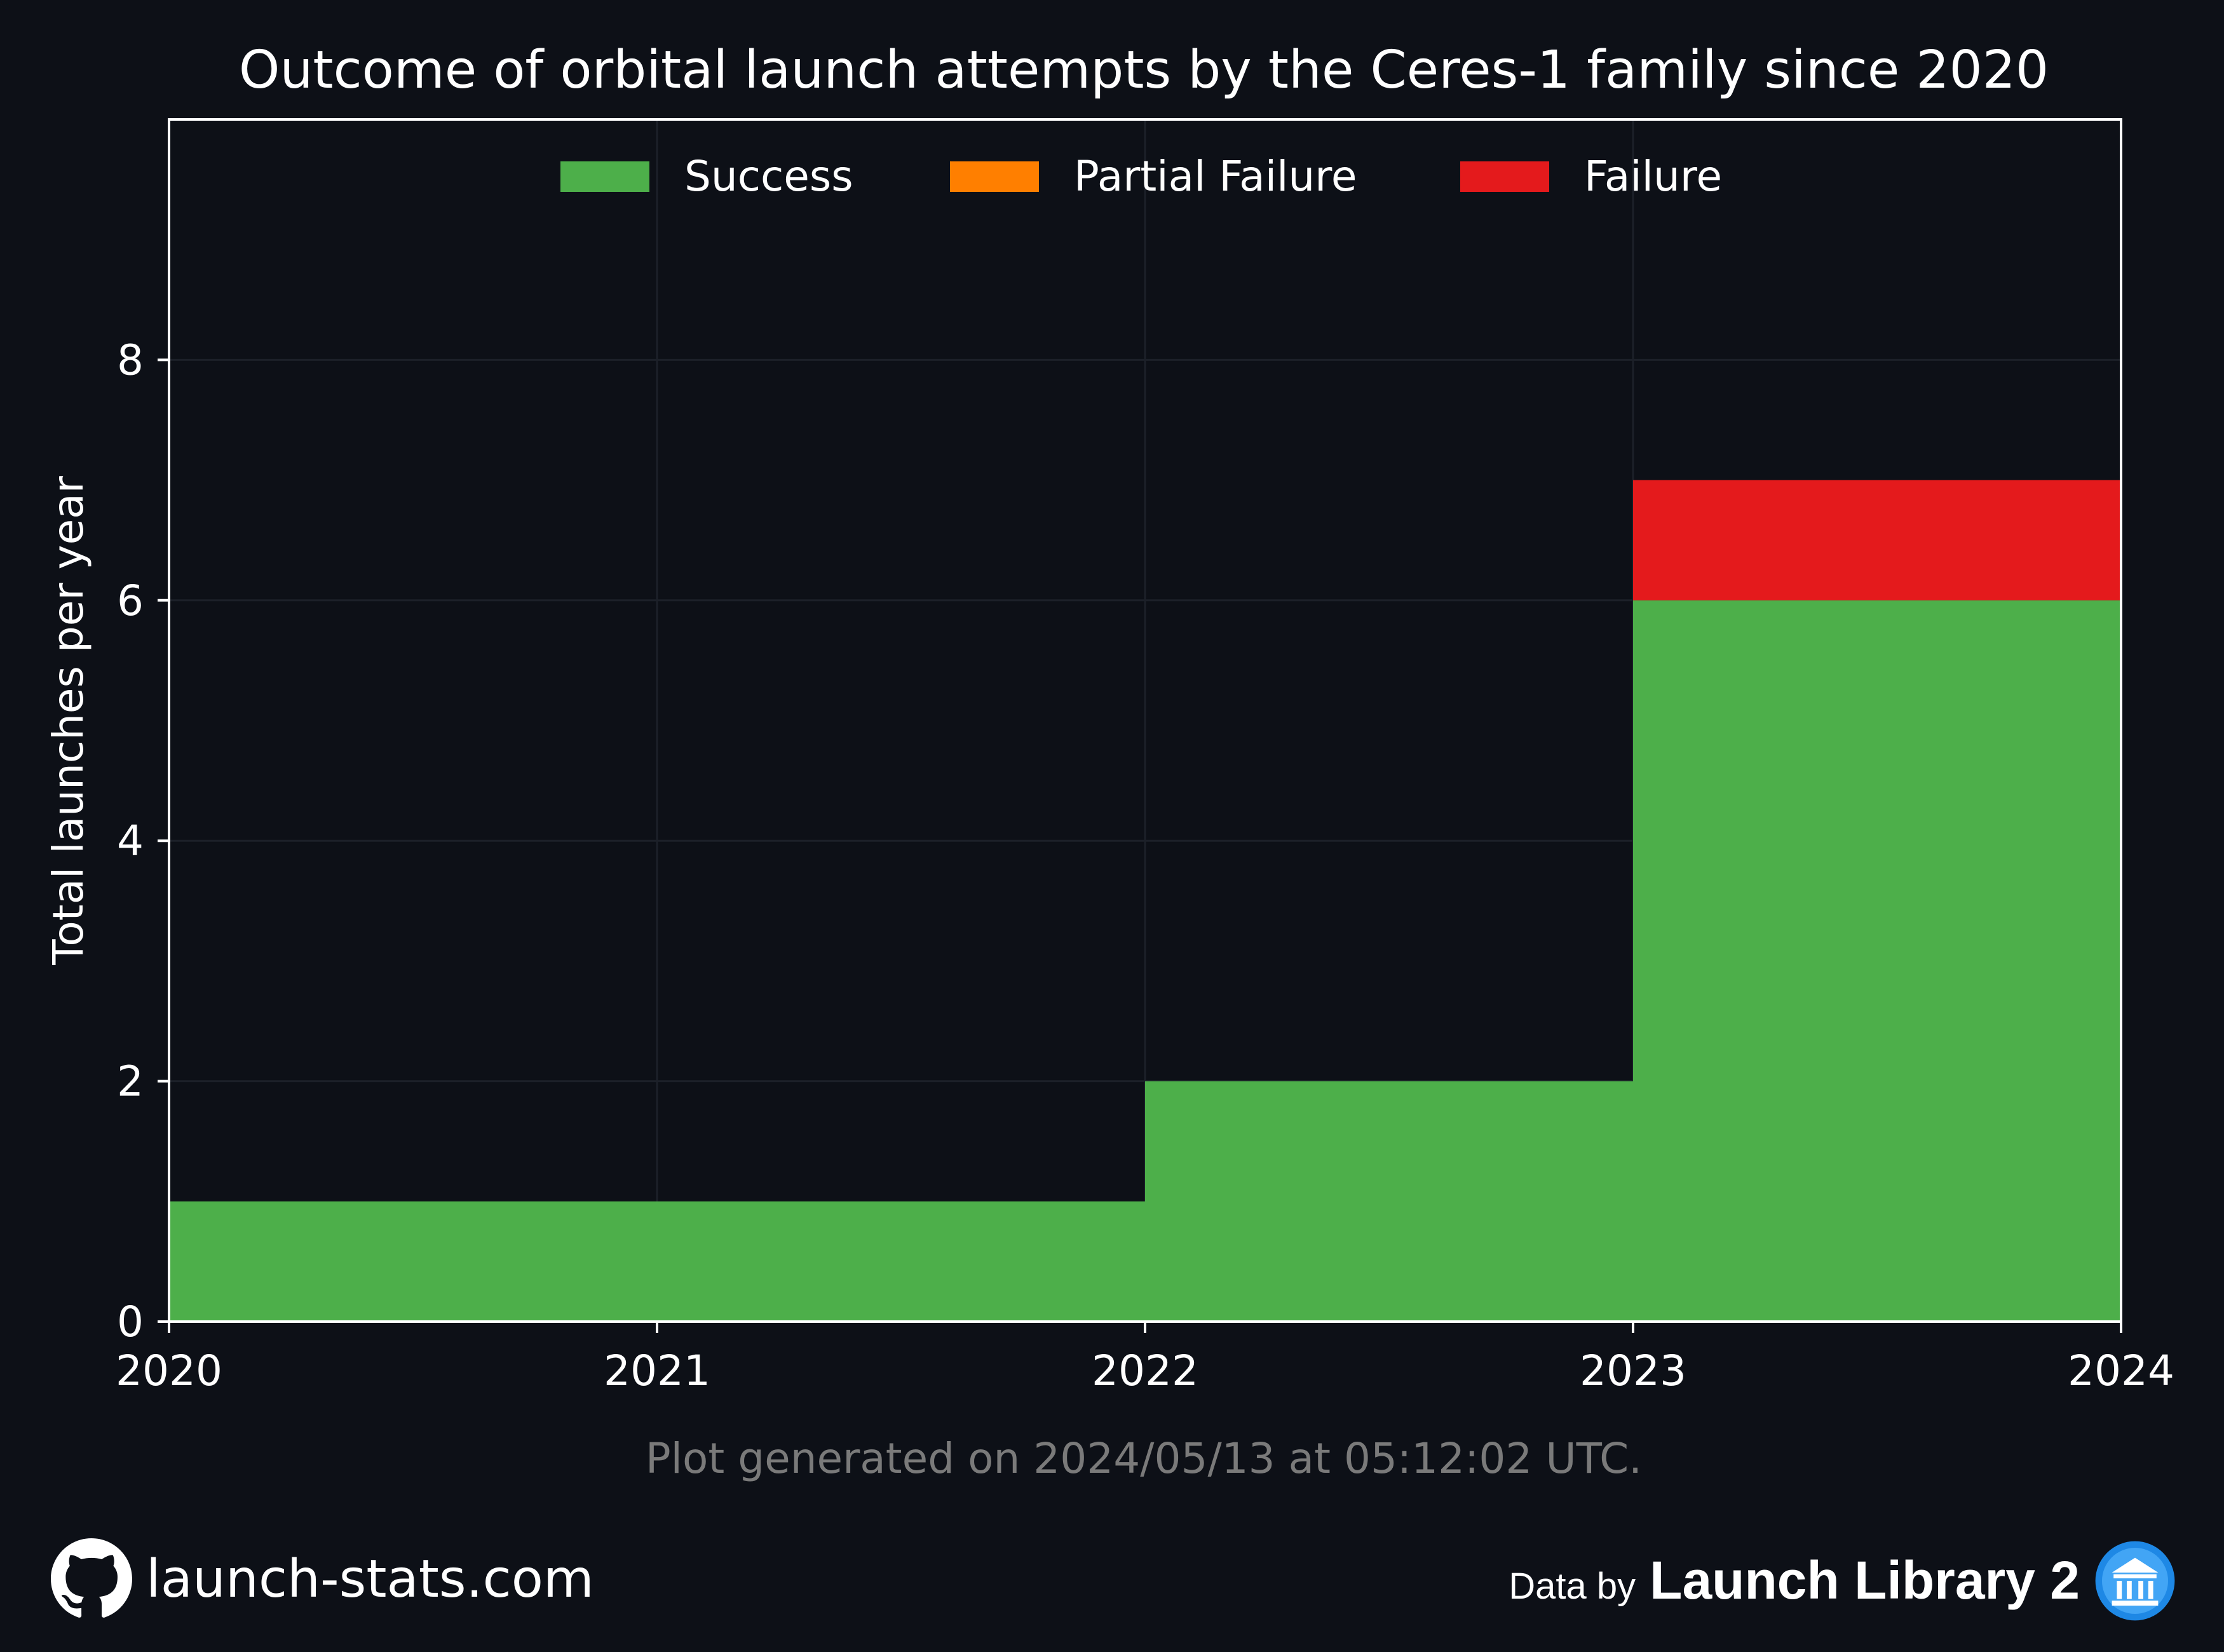  Describe the element at coordinates (91, 1578) in the screenshot. I see `github-icon` at that location.